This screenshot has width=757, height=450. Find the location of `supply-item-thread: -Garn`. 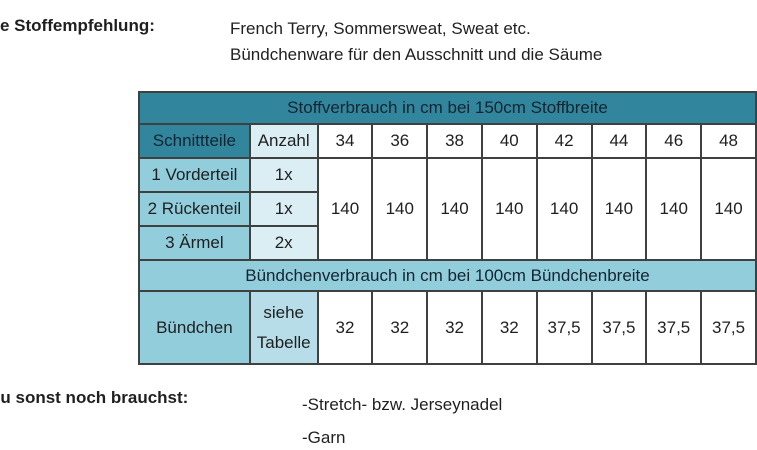

supply-item-thread: -Garn is located at coordinates (324, 437).